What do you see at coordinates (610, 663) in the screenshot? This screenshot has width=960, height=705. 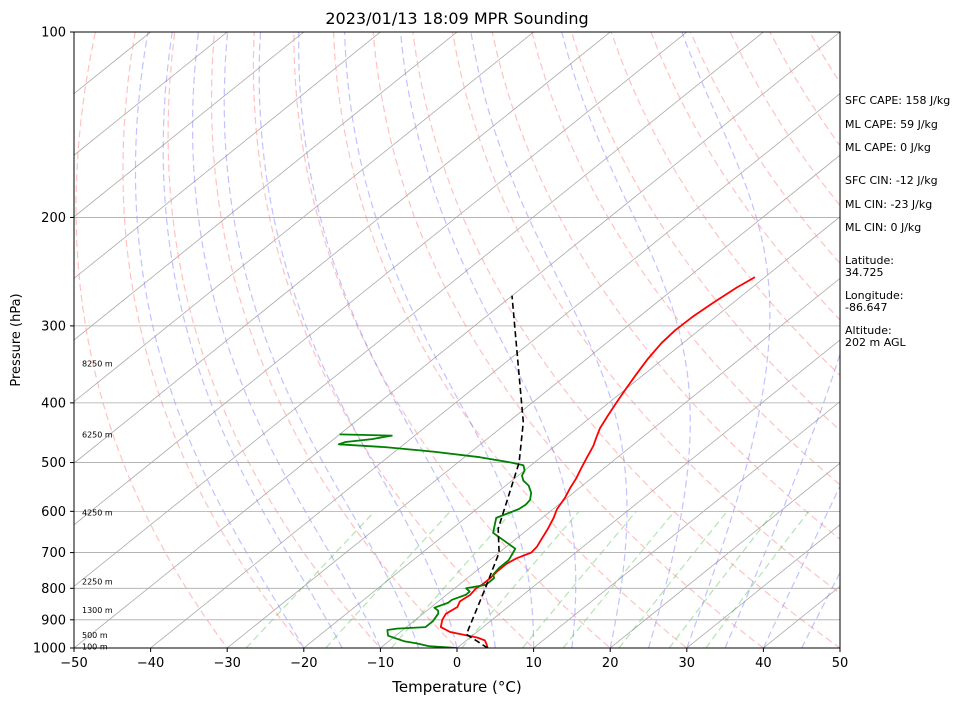 I see `x-tick-label: 20` at bounding box center [610, 663].